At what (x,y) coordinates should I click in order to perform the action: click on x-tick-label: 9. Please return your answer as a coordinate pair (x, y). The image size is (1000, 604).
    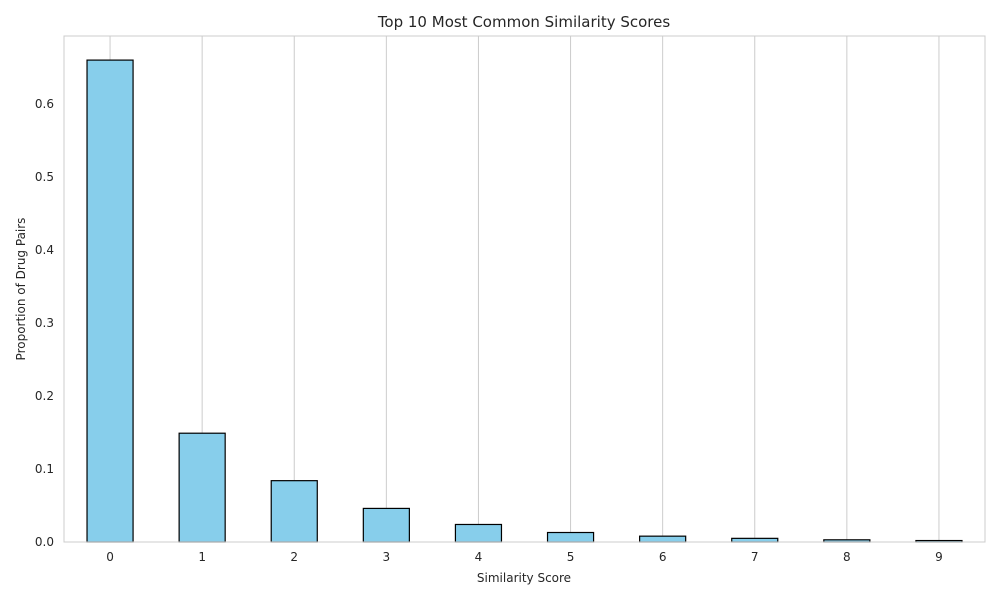
    Looking at the image, I should click on (939, 557).